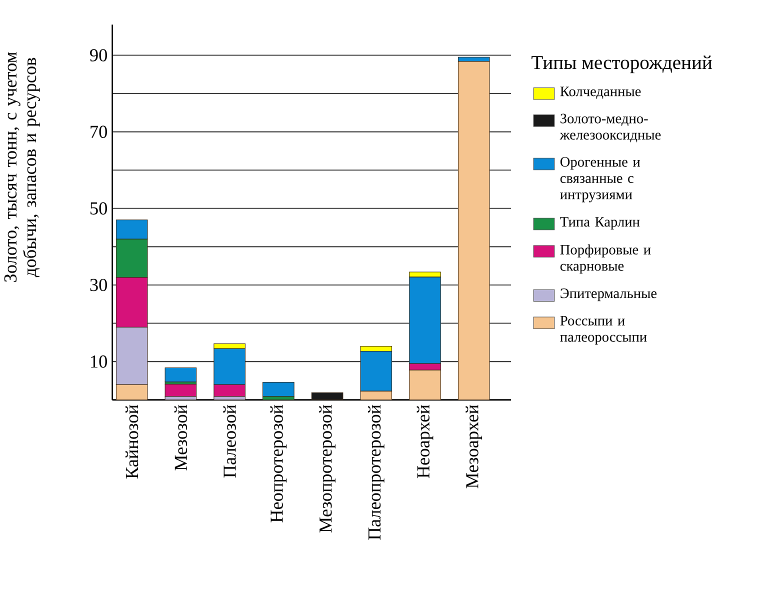  Describe the element at coordinates (608, 294) in the screenshot. I see `legend-label: Эпитермальные` at that location.